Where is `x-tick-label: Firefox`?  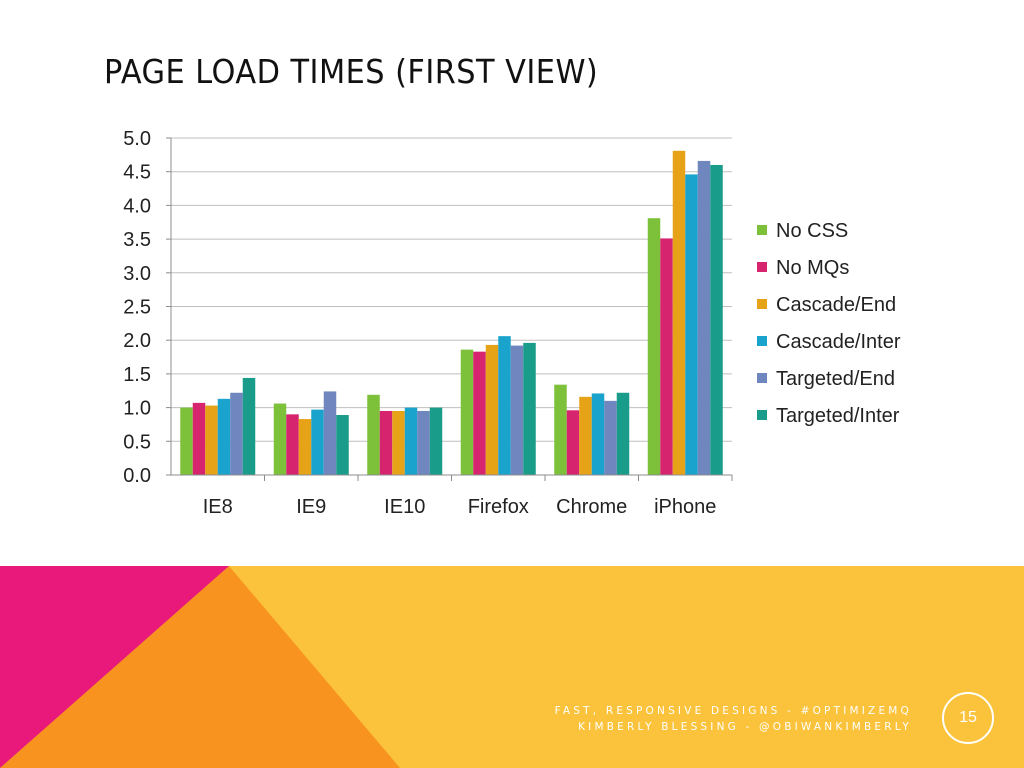 x-tick-label: Firefox is located at coordinates (498, 507).